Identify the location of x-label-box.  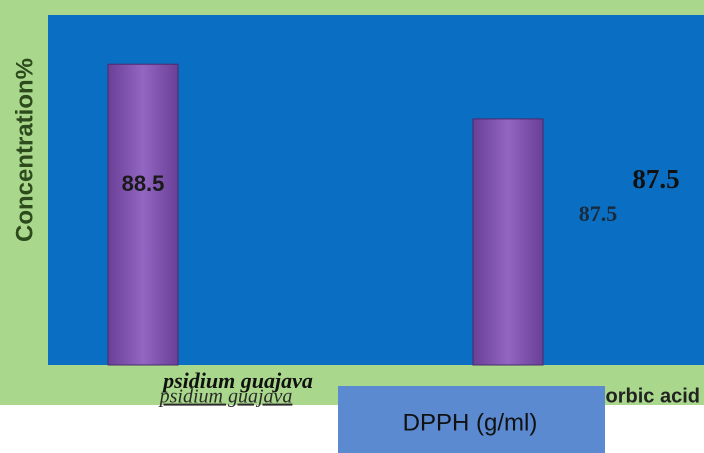
(471, 419).